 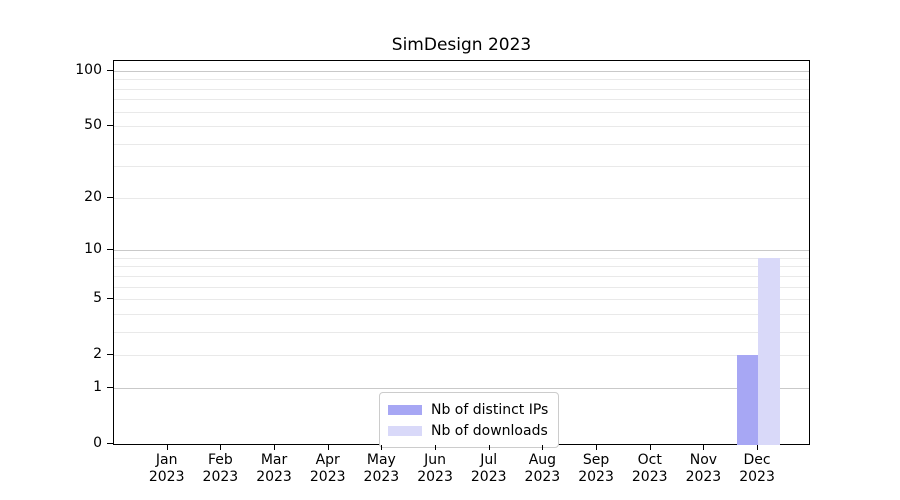 I want to click on y-tick-label-0: 0, so click(x=97, y=443).